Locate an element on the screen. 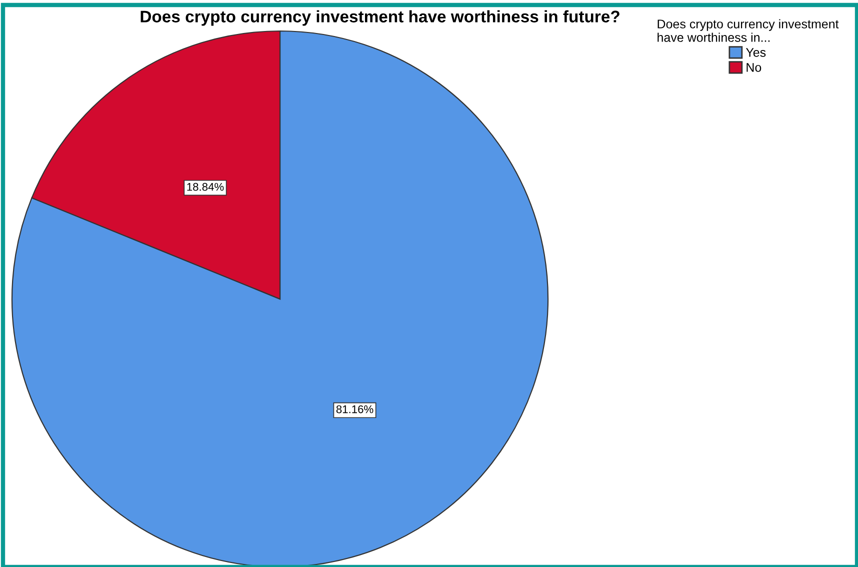 This screenshot has height=567, width=858. data-label: 18.84% is located at coordinates (205, 186).